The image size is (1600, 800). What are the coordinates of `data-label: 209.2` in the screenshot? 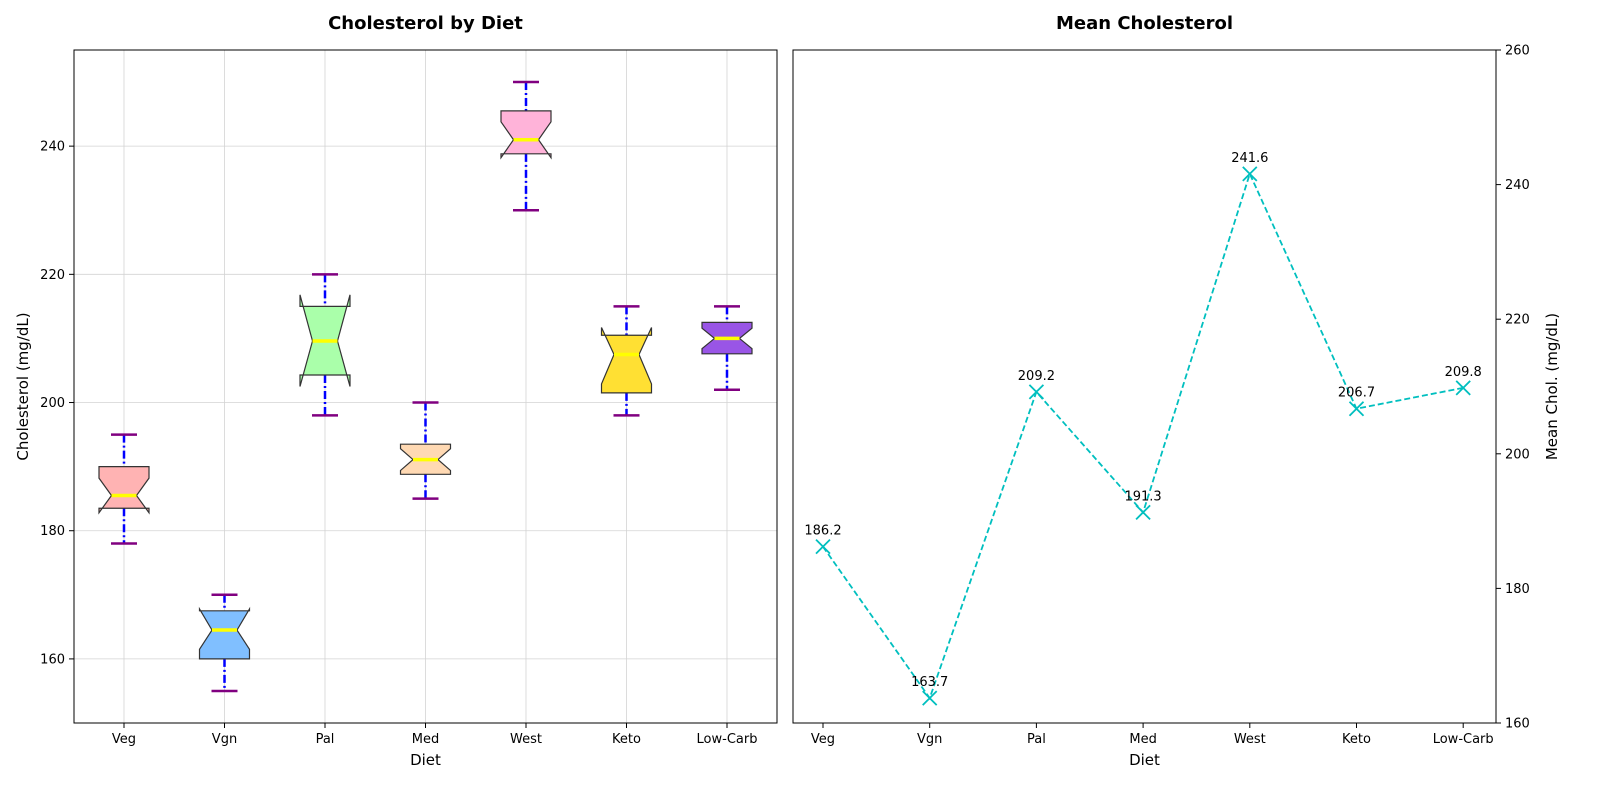 It's located at (1036, 376).